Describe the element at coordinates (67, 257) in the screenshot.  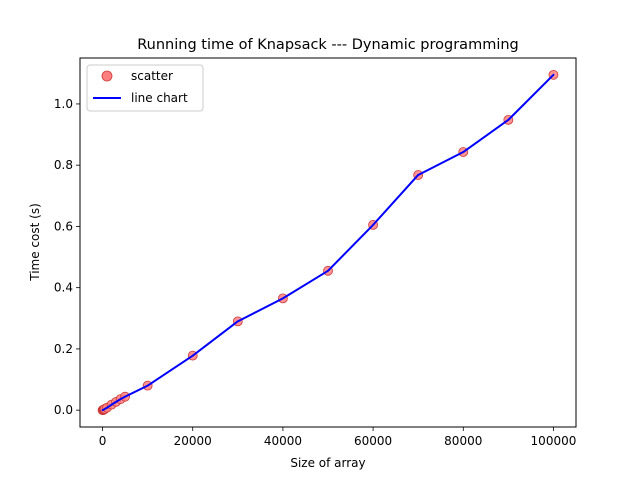
I see `y-axis-ticks: 0.0 0.2 0.4 0.6 0.8 1.0` at that location.